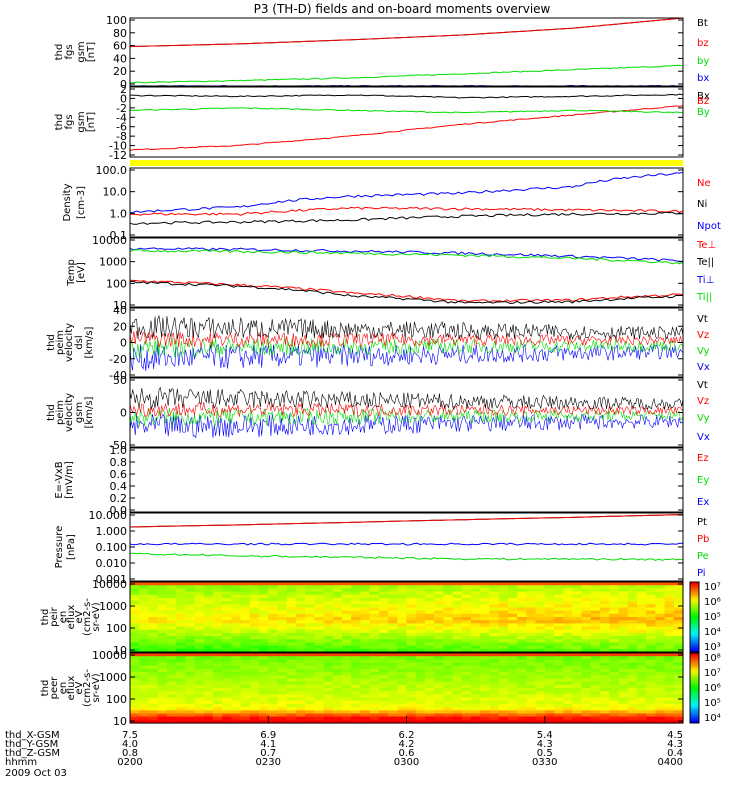  Describe the element at coordinates (268, 762) in the screenshot. I see `x-row-value: 0230` at that location.